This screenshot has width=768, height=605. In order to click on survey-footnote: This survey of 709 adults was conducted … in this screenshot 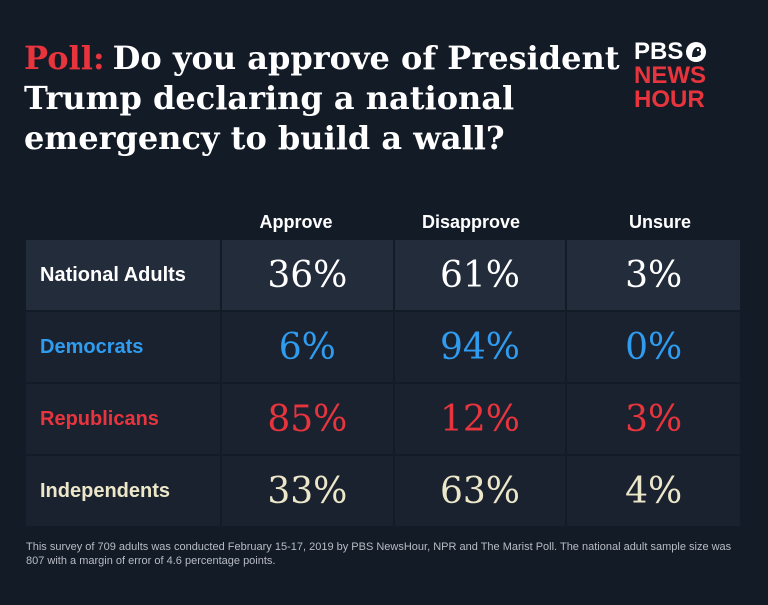, I will do `click(379, 554)`.